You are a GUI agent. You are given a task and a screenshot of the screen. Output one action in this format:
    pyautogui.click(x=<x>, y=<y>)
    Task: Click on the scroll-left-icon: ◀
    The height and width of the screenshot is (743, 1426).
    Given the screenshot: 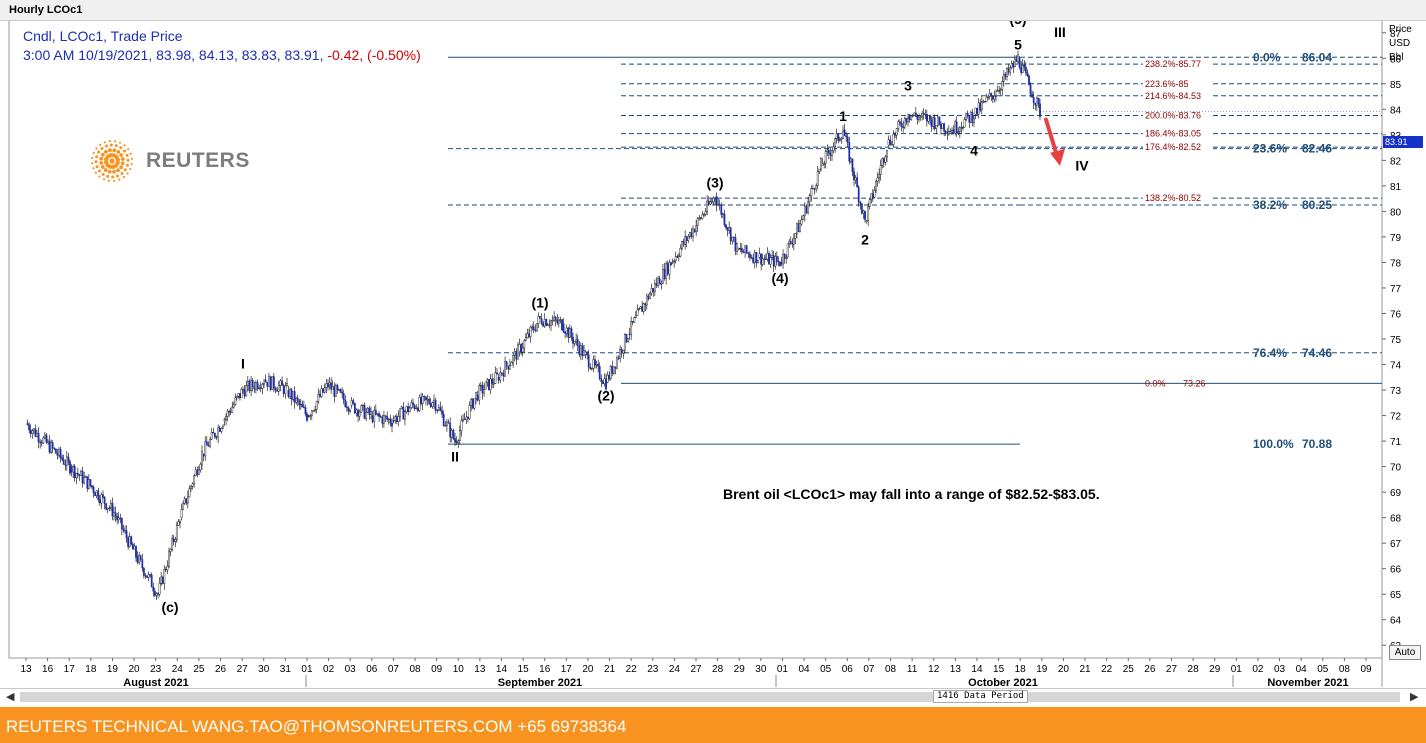 What is the action you would take?
    pyautogui.click(x=10, y=697)
    